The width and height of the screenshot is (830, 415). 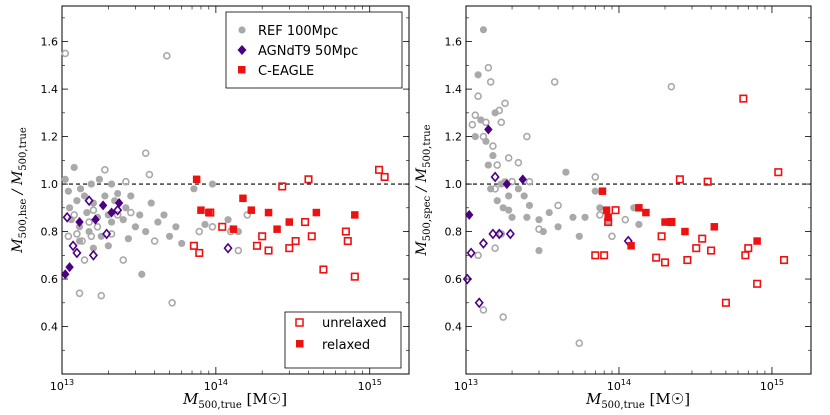 I want to click on legend-ref-marker, so click(x=242, y=30).